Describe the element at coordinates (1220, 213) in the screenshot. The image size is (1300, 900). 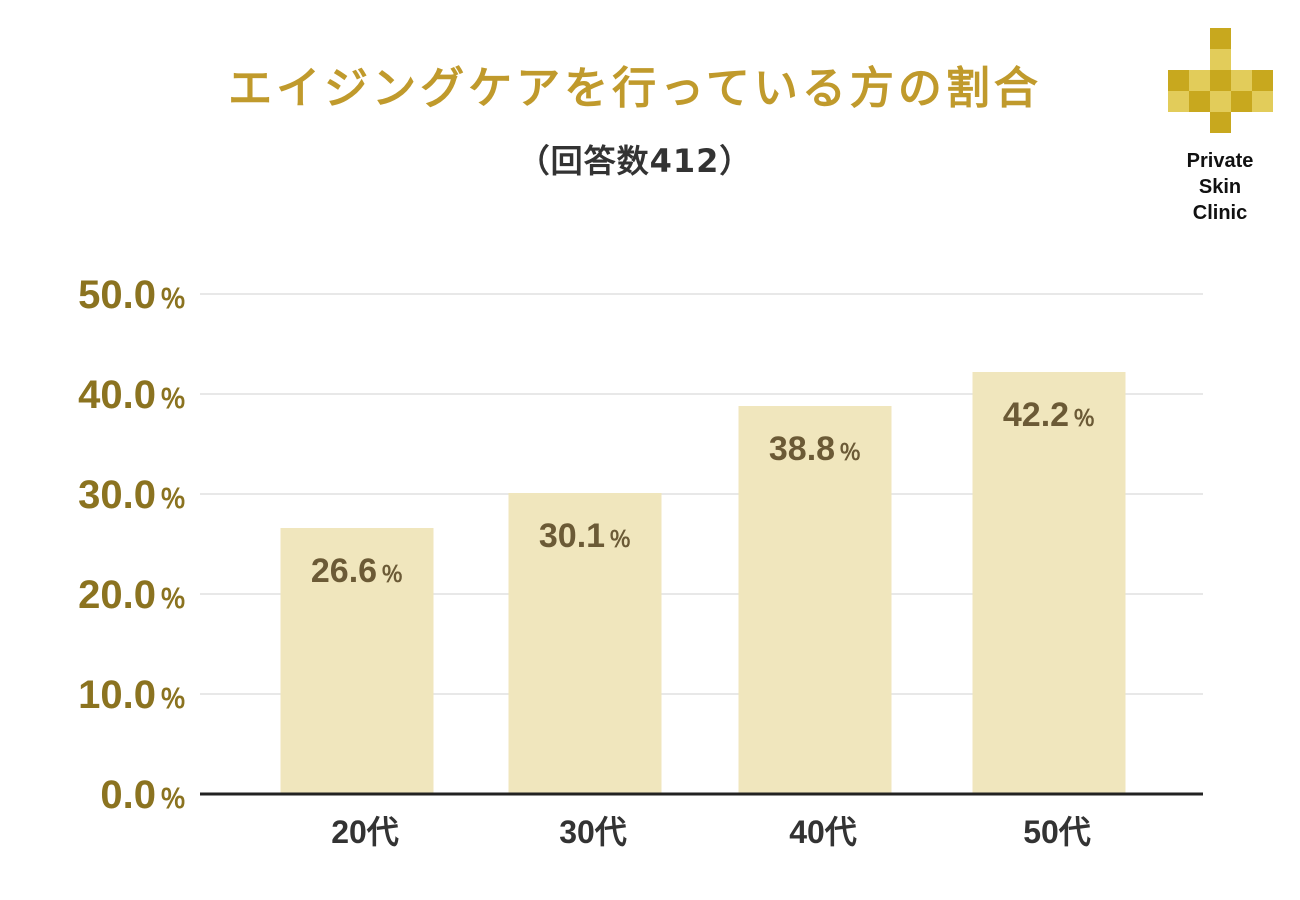
I see `logo-line-3: Clinic` at that location.